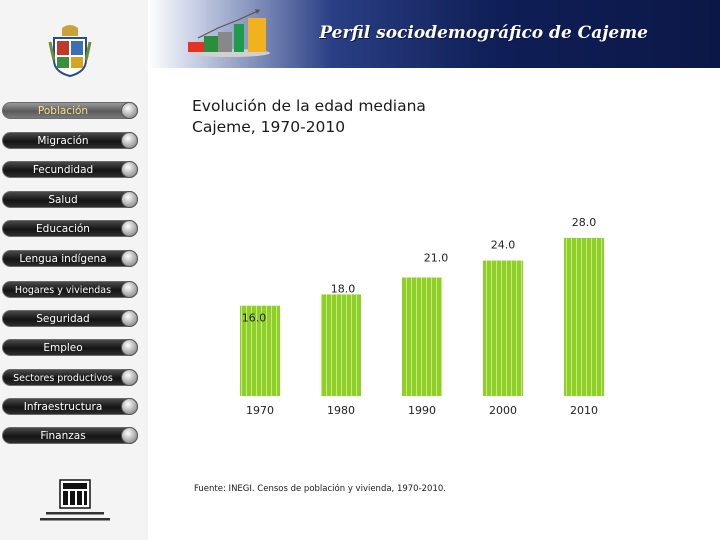  I want to click on value-label-1970: 16.0, so click(254, 318).